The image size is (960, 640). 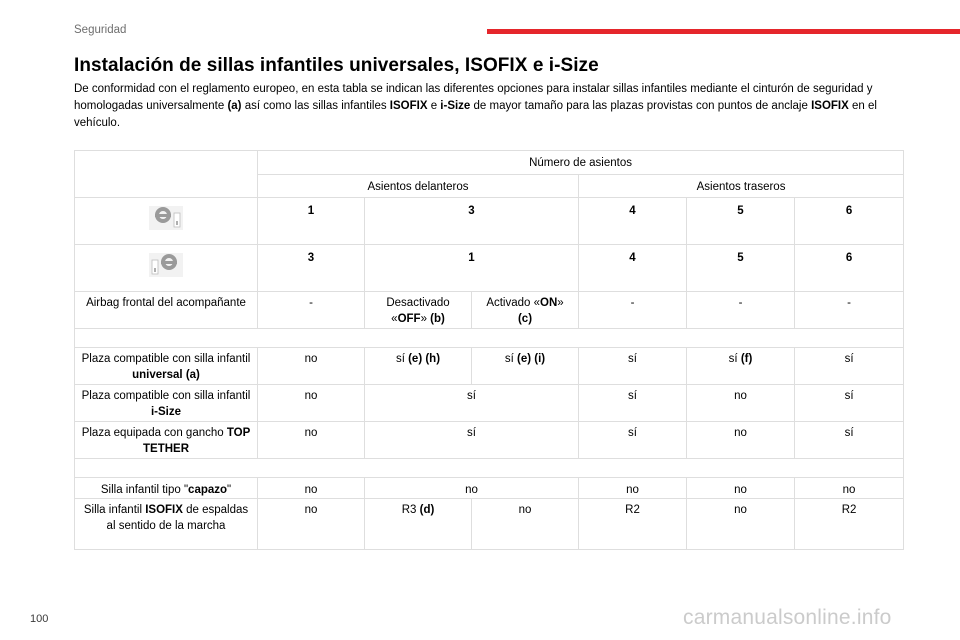 I want to click on cell: Desactivado «OFF» (b), so click(x=418, y=310).